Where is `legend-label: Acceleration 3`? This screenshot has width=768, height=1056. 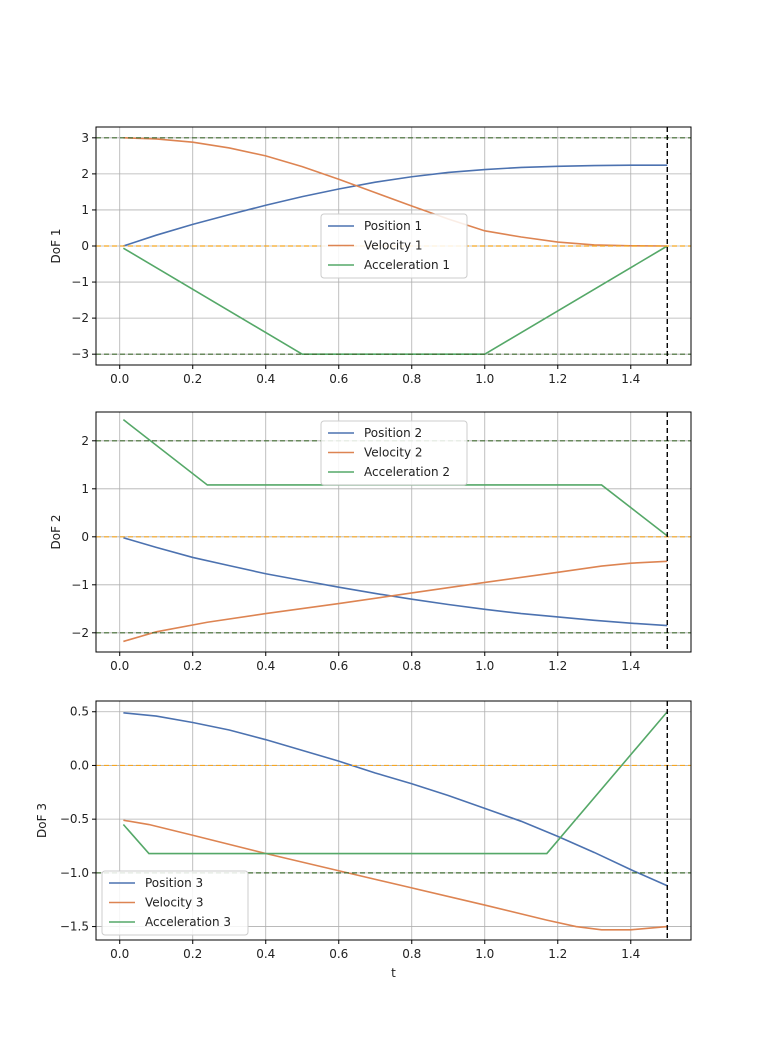
legend-label: Acceleration 3 is located at coordinates (188, 922).